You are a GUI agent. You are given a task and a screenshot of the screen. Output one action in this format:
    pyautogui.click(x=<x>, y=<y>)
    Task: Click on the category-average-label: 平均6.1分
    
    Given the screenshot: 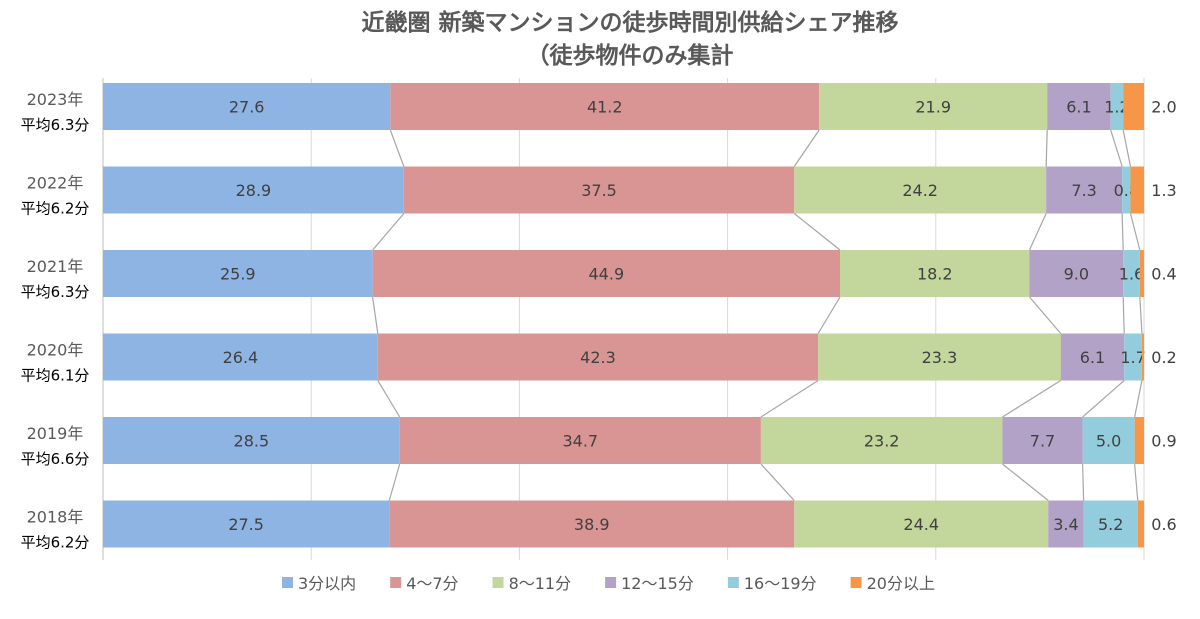 What is the action you would take?
    pyautogui.click(x=55, y=376)
    